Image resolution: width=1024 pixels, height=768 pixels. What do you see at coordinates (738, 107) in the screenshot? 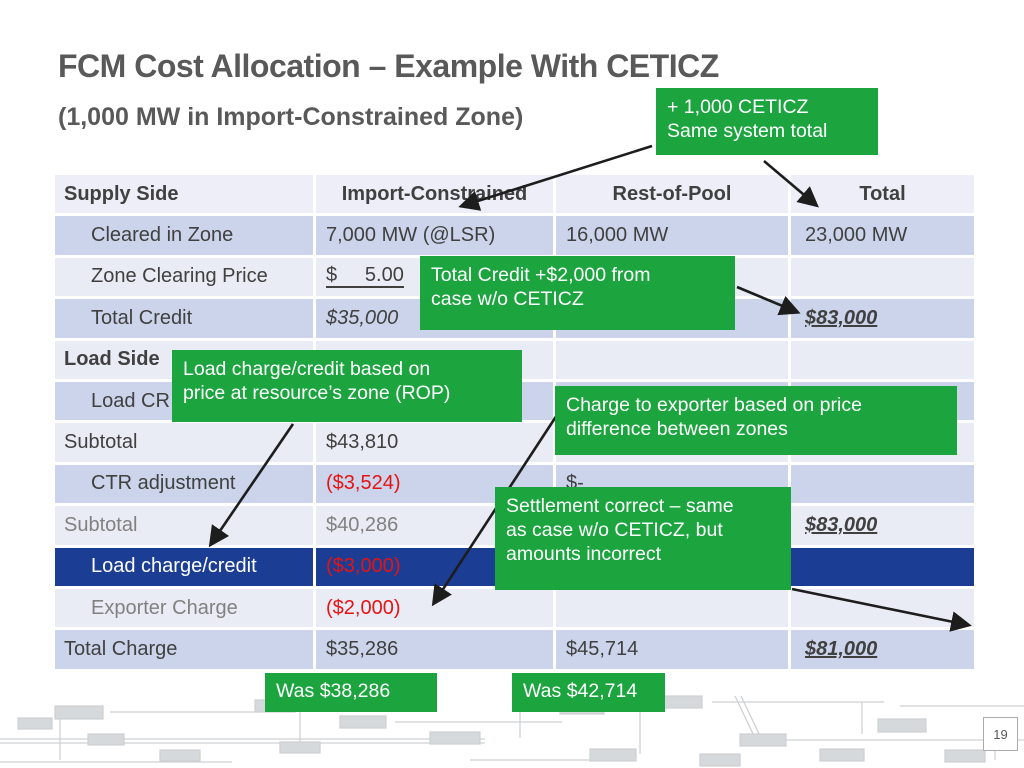
I see `callout-line: + 1,000 CETICZ` at bounding box center [738, 107].